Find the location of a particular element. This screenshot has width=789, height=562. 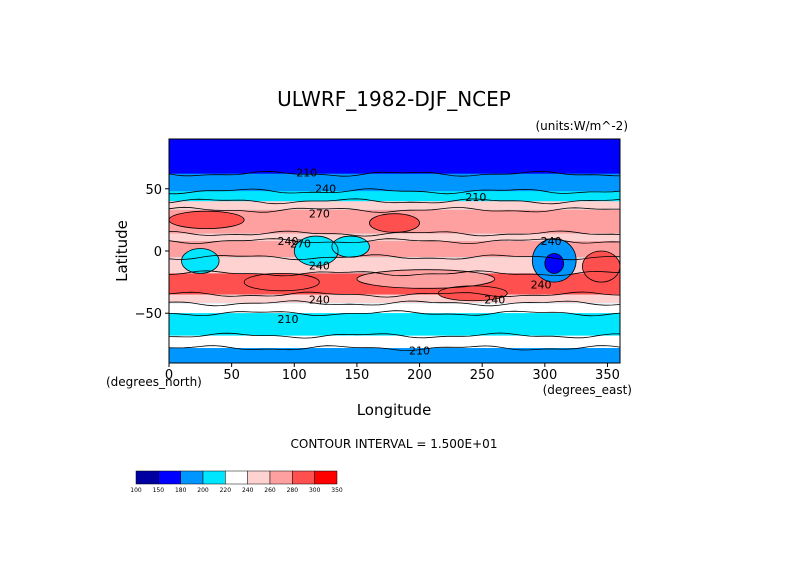

colorbar-tick-label: 240 is located at coordinates (248, 490).